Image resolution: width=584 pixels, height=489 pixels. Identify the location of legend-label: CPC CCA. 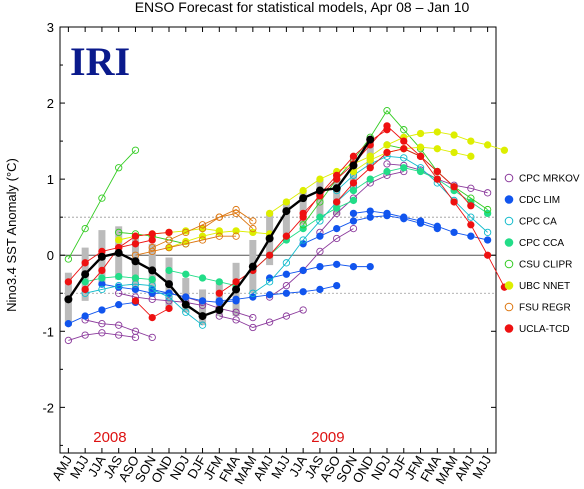
(541, 243).